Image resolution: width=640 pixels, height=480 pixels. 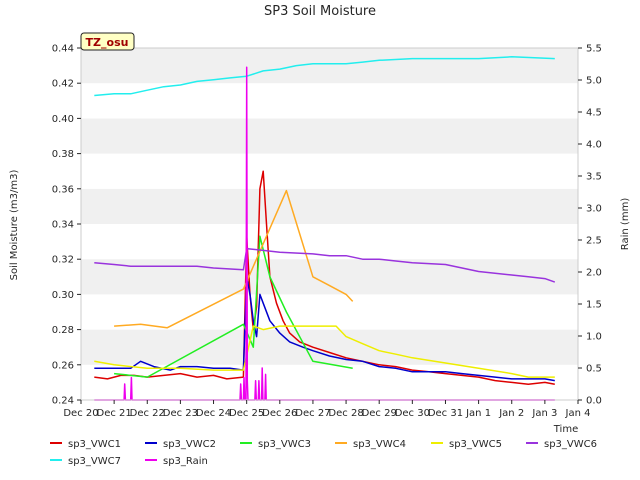 I want to click on series-line-sp3_VWC4, so click(x=234, y=259).